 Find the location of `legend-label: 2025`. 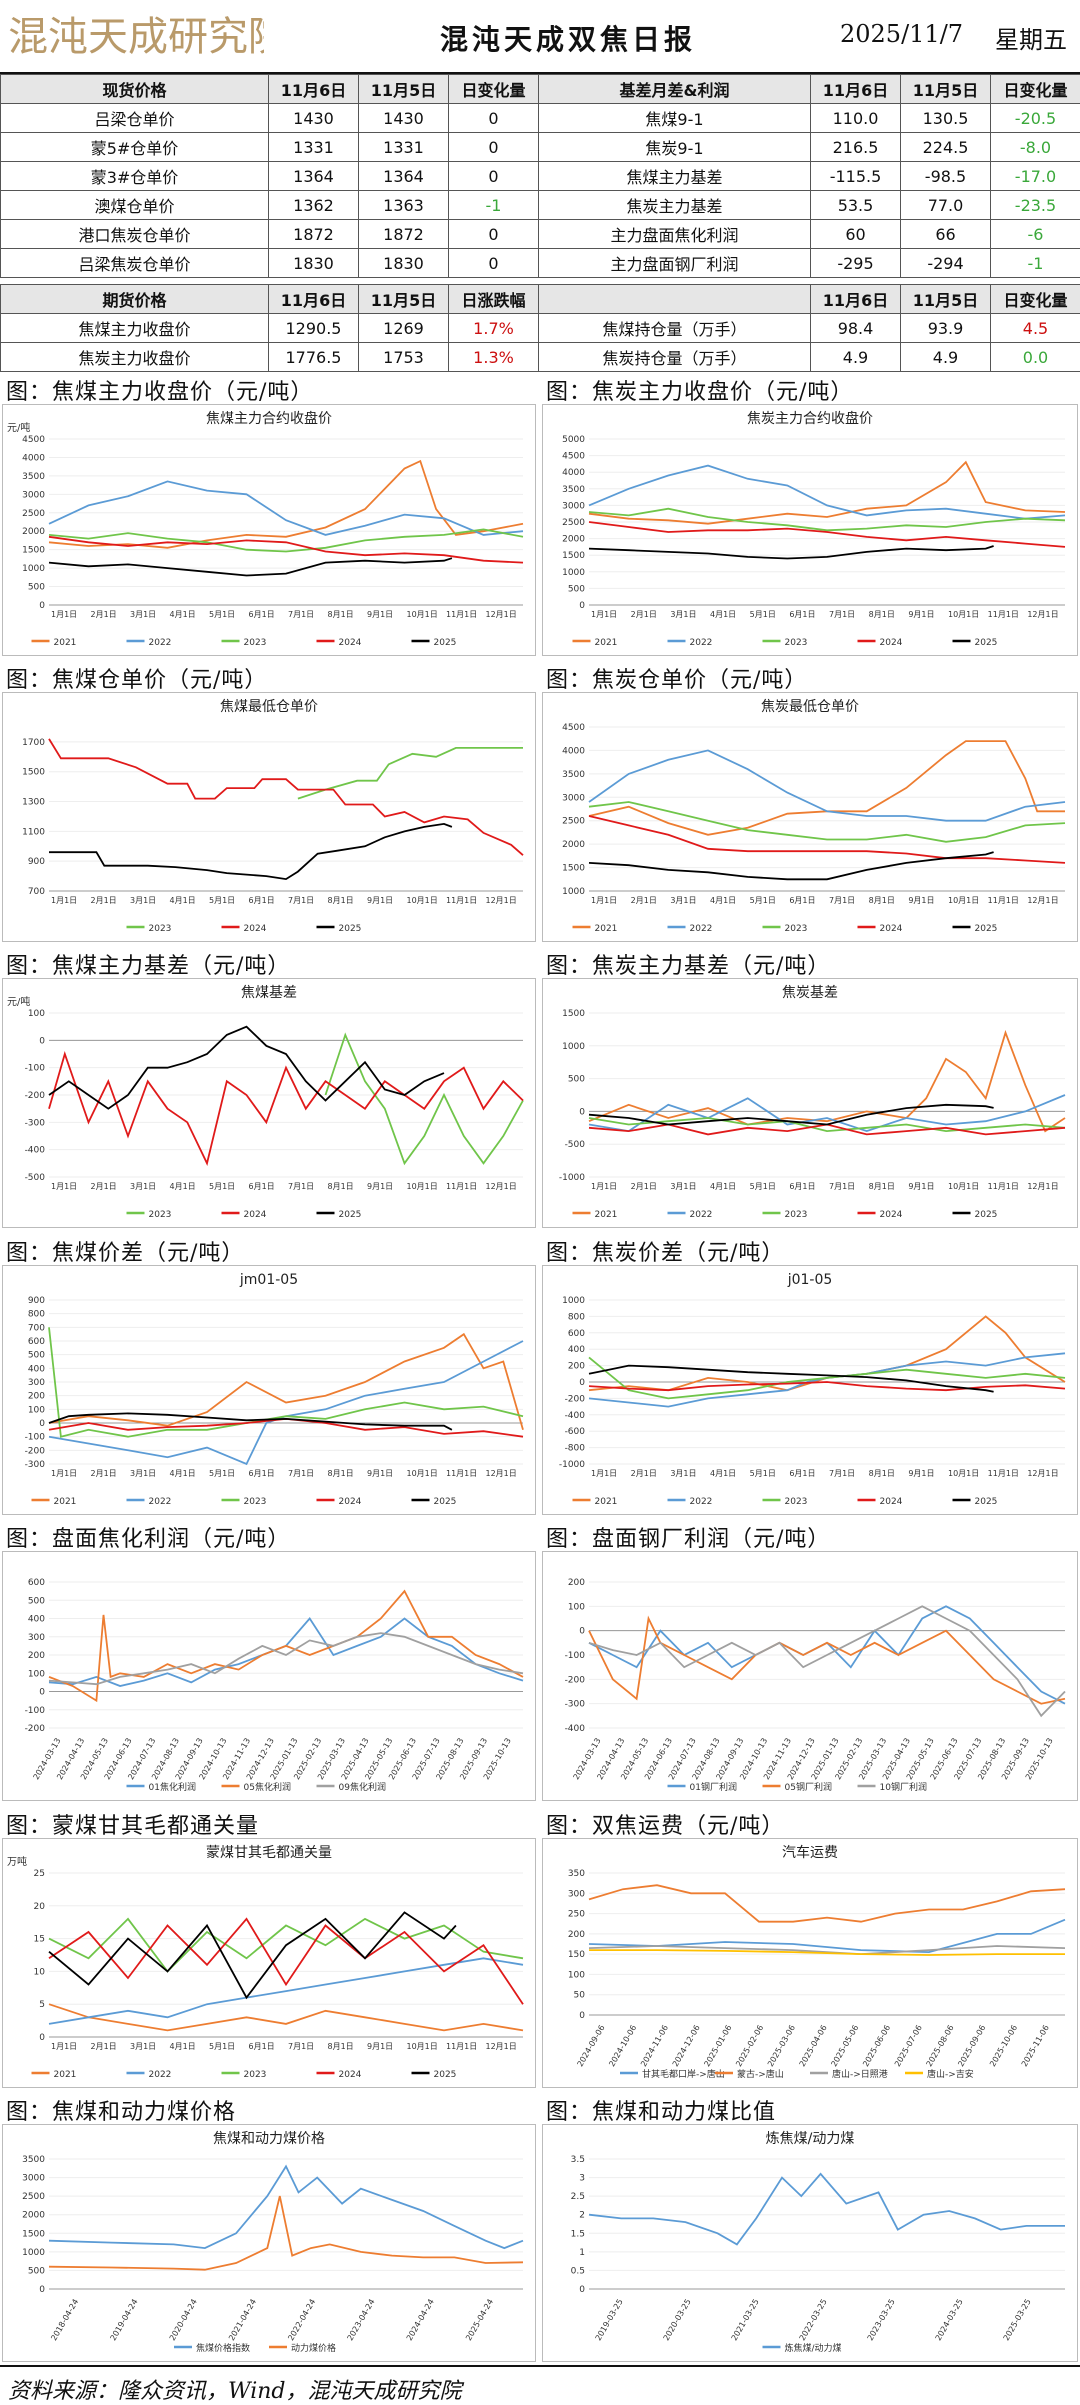

legend-label: 2025 is located at coordinates (445, 2075).